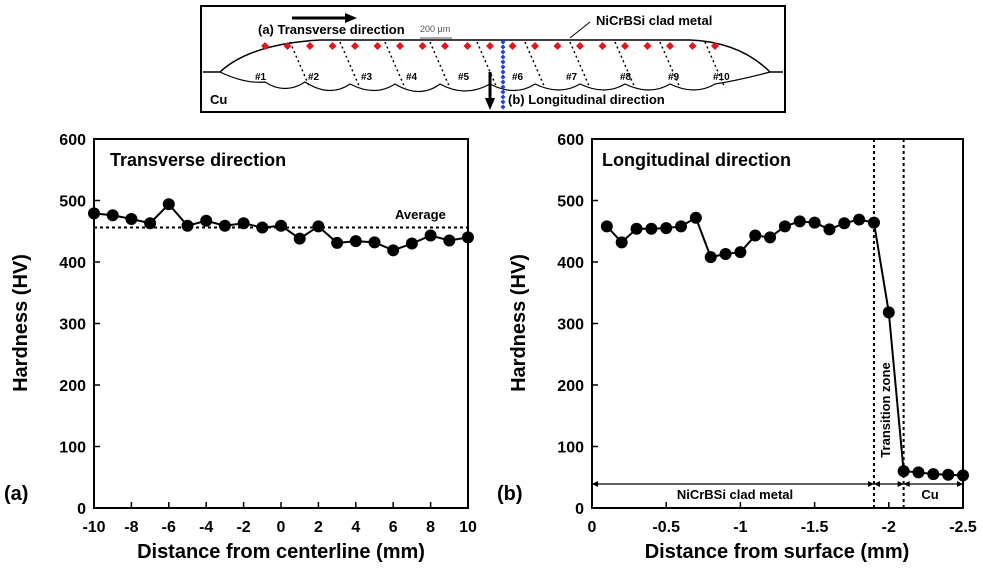  What do you see at coordinates (721, 77) in the screenshot?
I see `bead-label: #10` at bounding box center [721, 77].